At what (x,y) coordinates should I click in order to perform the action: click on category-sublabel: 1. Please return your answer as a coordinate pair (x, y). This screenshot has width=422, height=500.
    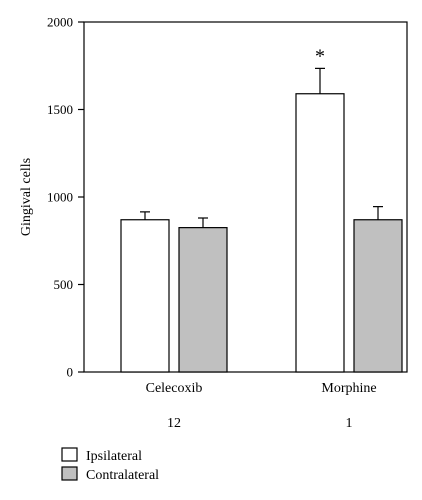
    Looking at the image, I should click on (349, 423).